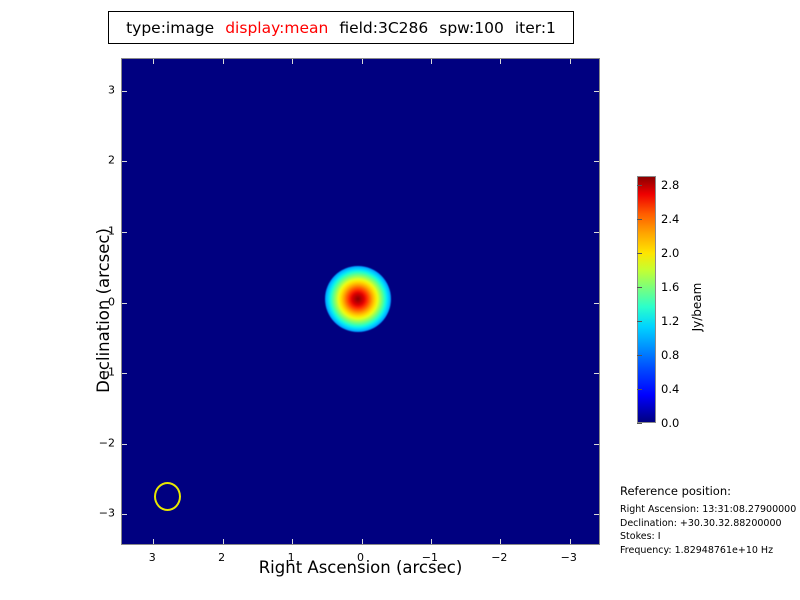  What do you see at coordinates (277, 27) in the screenshot?
I see `title-token-display: display:mean` at bounding box center [277, 27].